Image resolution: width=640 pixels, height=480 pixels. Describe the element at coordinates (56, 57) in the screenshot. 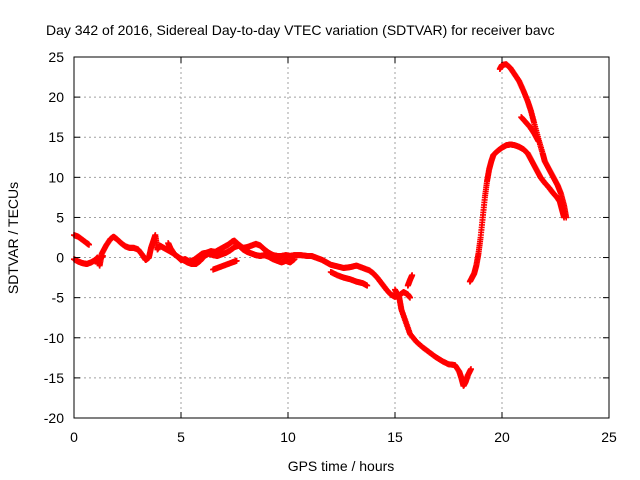

I see `y-tick-label: 25` at that location.